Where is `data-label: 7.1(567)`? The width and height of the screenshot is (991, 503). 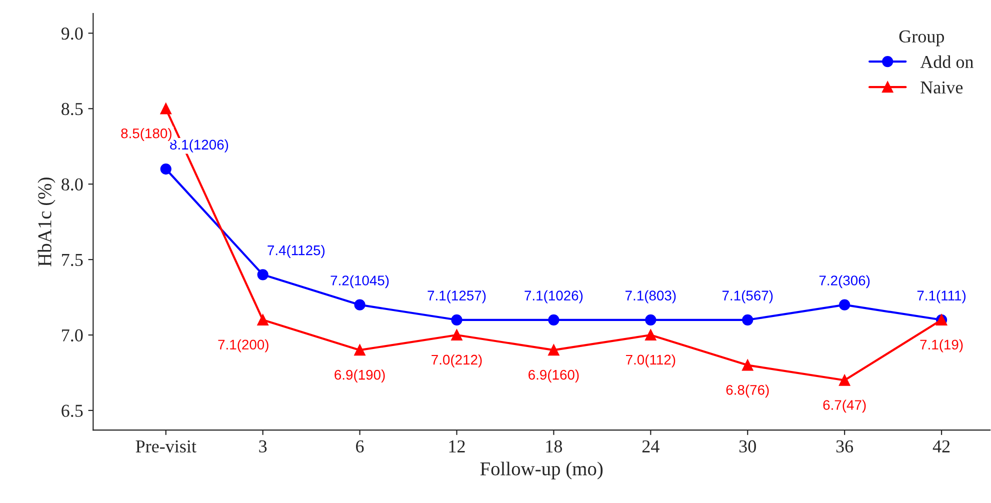
data-label: 7.1(567) is located at coordinates (747, 297).